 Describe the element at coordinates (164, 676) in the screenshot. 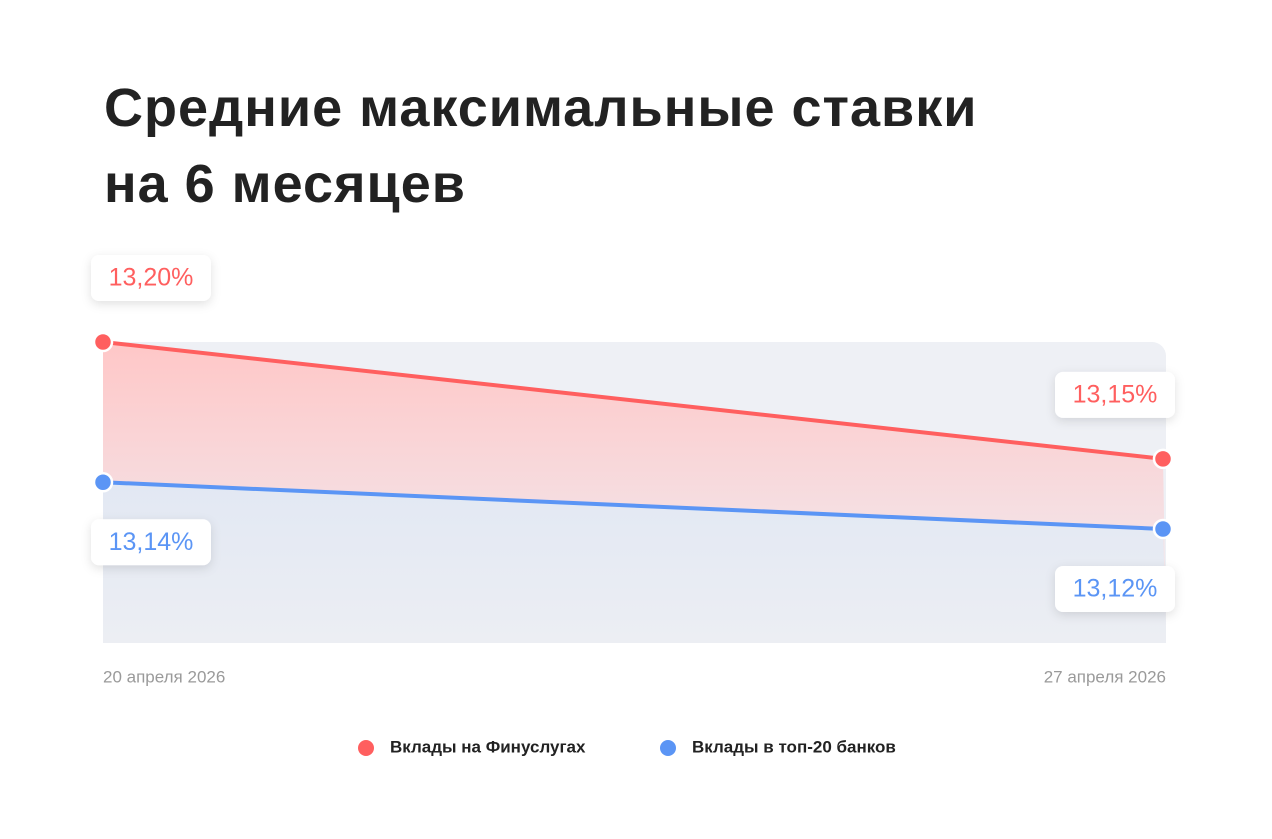

I see `x-tick-label: 20 апреля 2026` at that location.